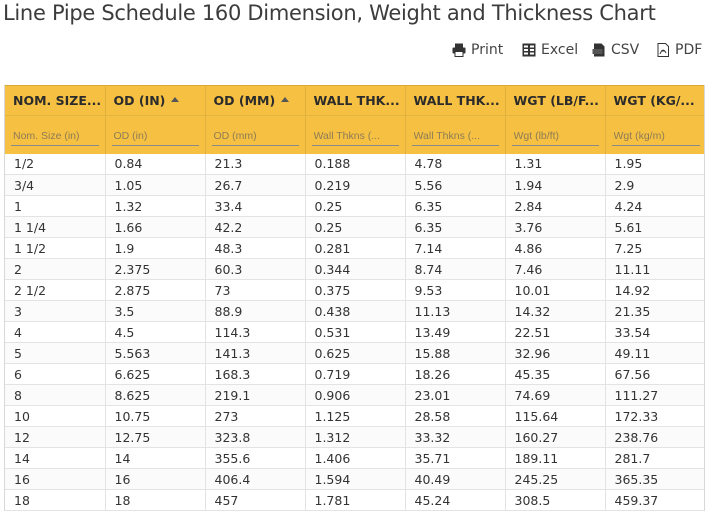 The height and width of the screenshot is (511, 707). Describe the element at coordinates (155, 395) in the screenshot. I see `table-cell: 8.625` at that location.